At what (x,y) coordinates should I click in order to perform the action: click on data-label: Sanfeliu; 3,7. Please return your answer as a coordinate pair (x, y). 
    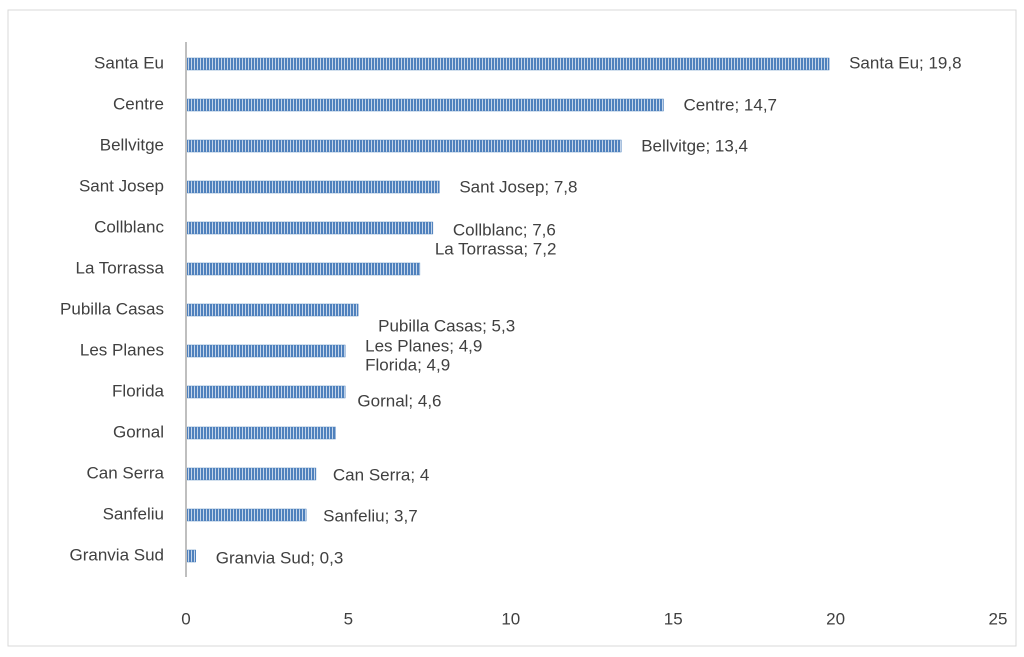
    Looking at the image, I should click on (370, 515).